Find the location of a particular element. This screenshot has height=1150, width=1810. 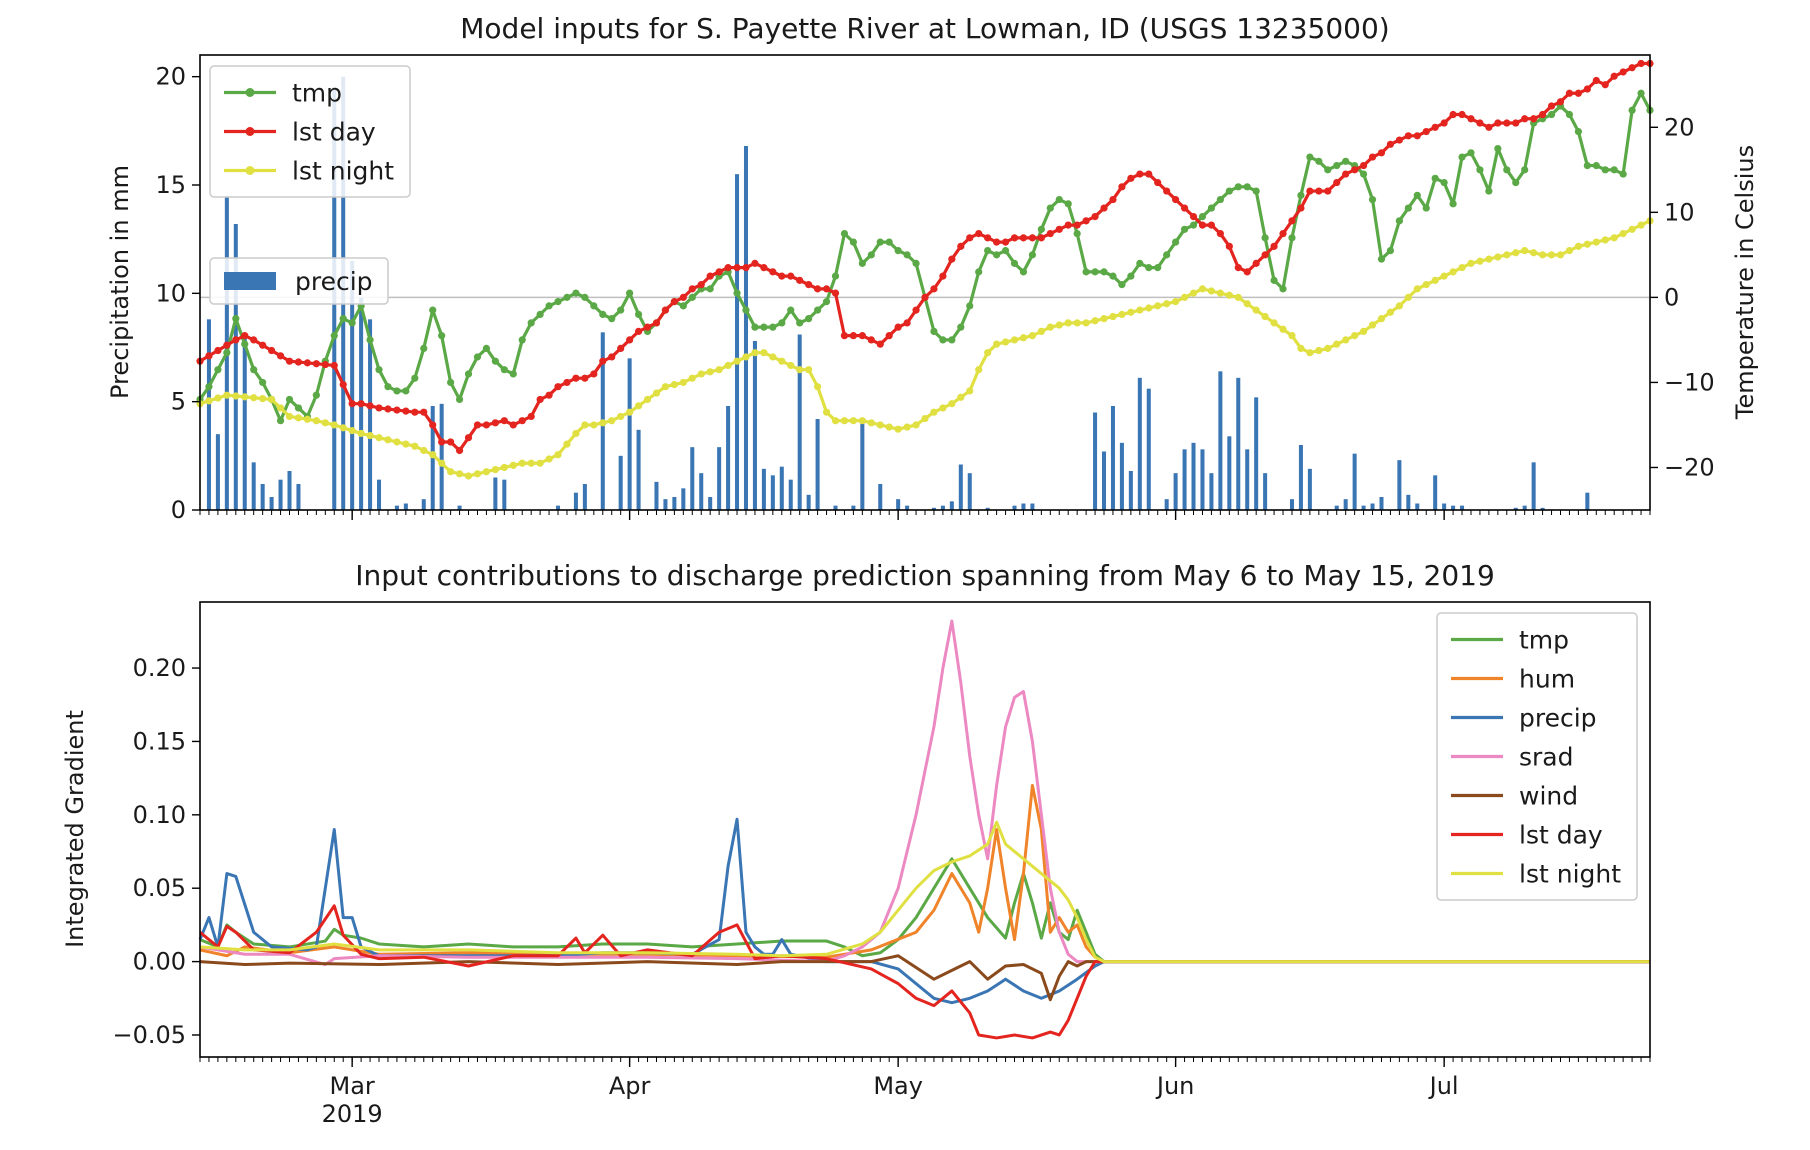

top-legend-precip: precip is located at coordinates (299, 281).